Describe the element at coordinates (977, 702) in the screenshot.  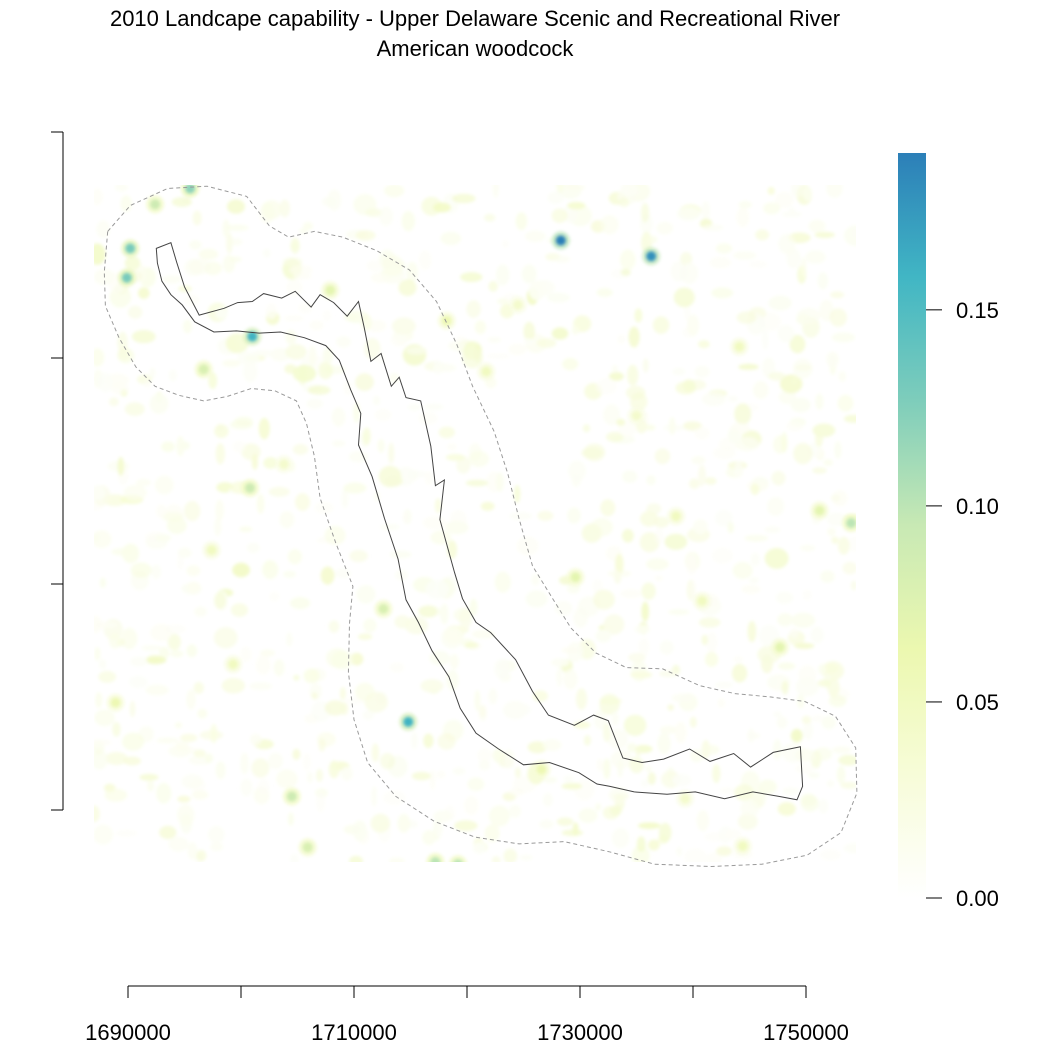
I see `legend-tick-label: 0.05` at that location.